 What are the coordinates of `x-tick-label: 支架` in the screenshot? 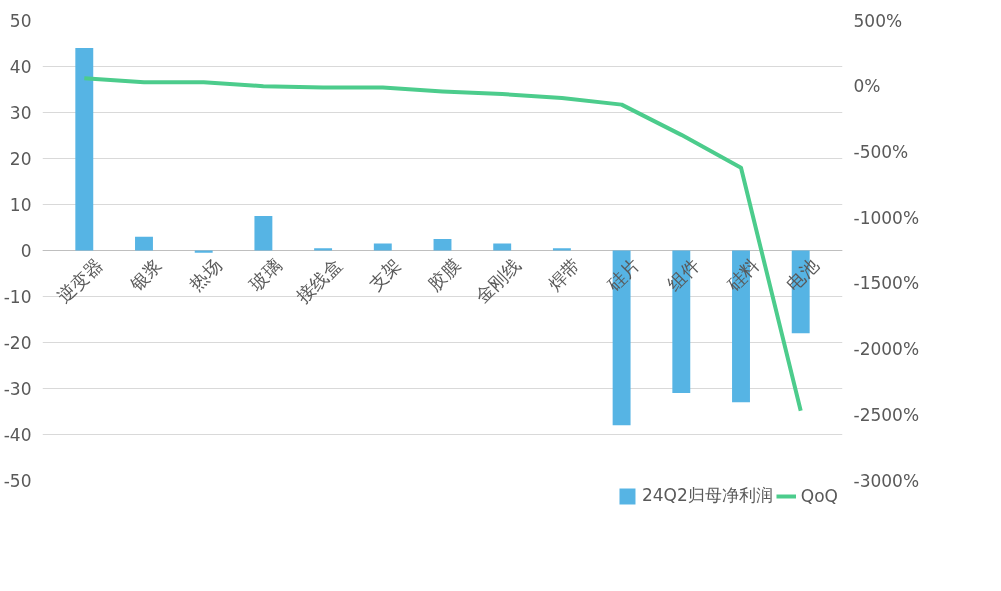 It's located at (384, 274).